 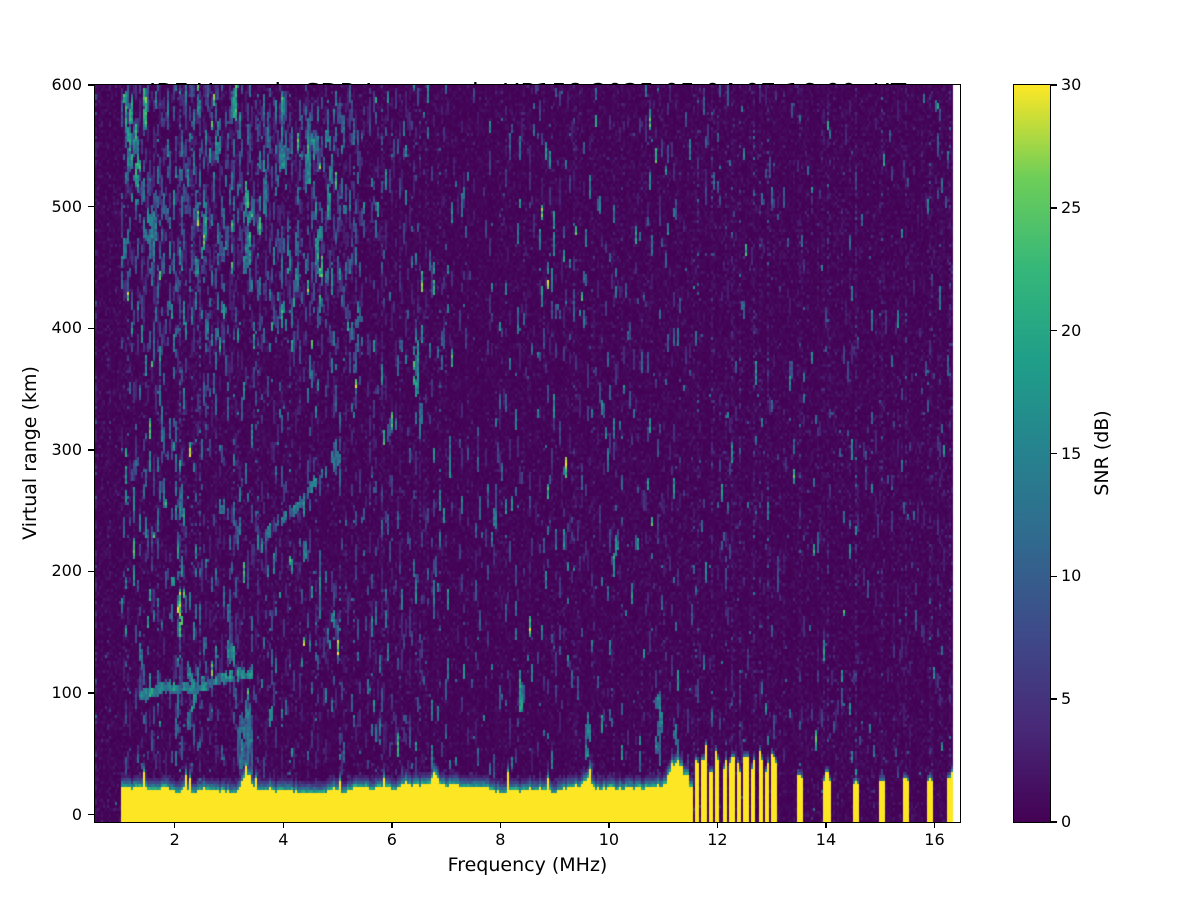 What do you see at coordinates (609, 839) in the screenshot?
I see `x-tick-label: 10` at bounding box center [609, 839].